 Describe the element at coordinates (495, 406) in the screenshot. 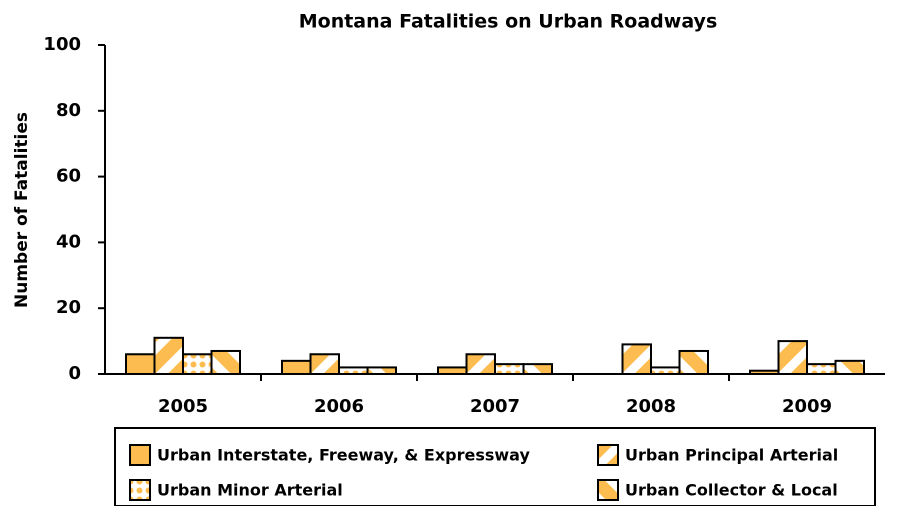

I see `x-tick-label: 2007` at that location.